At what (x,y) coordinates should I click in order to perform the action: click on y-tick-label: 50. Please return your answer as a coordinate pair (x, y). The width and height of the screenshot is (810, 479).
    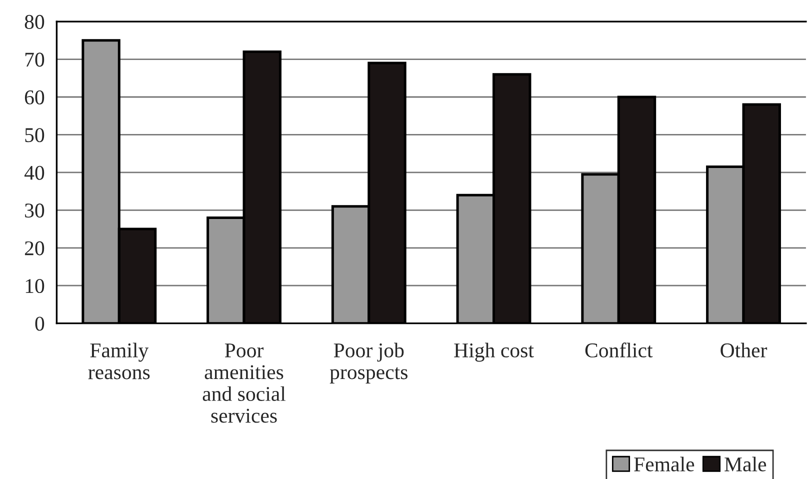
    Looking at the image, I should click on (34, 135).